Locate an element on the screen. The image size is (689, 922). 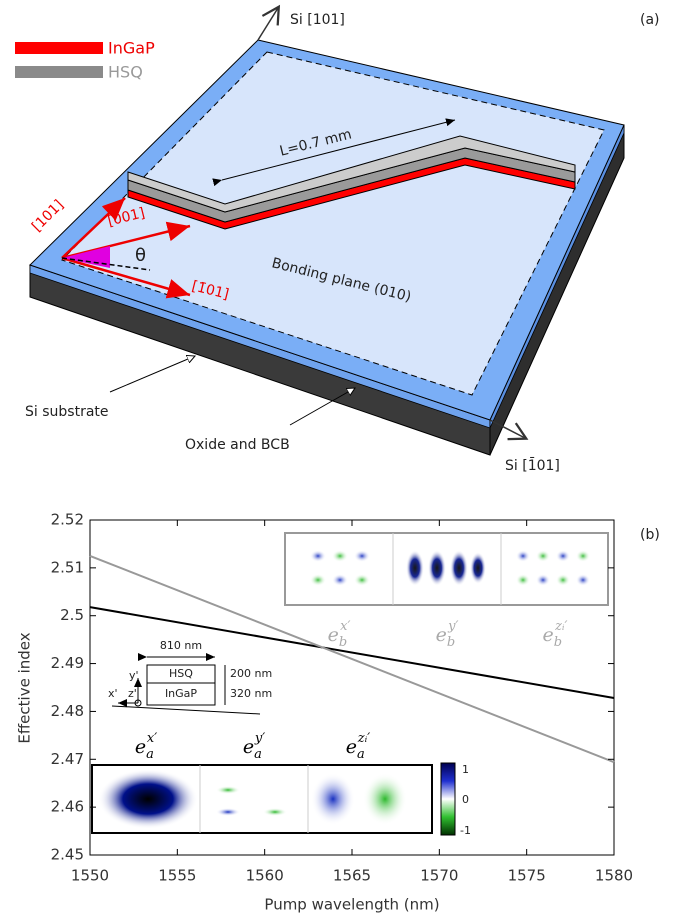
x-tick-label: 1560 is located at coordinates (265, 876).